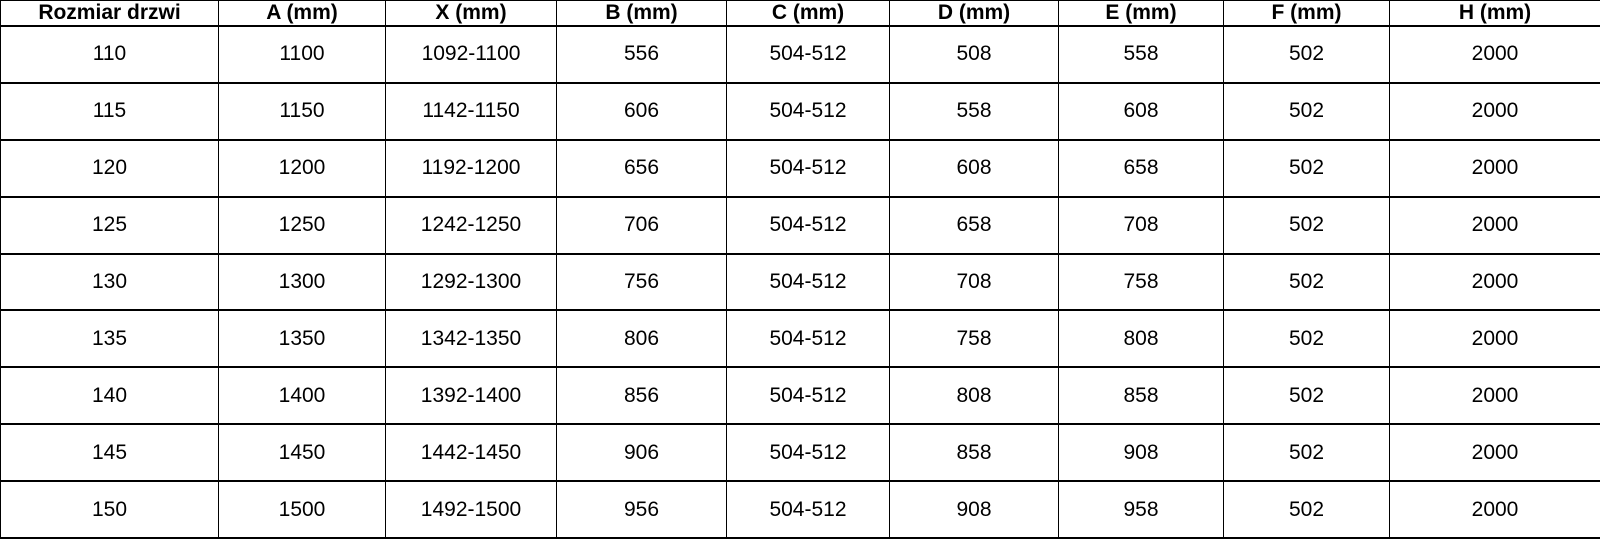 The image size is (1600, 539). Describe the element at coordinates (109, 54) in the screenshot. I see `table-cell: 110` at that location.